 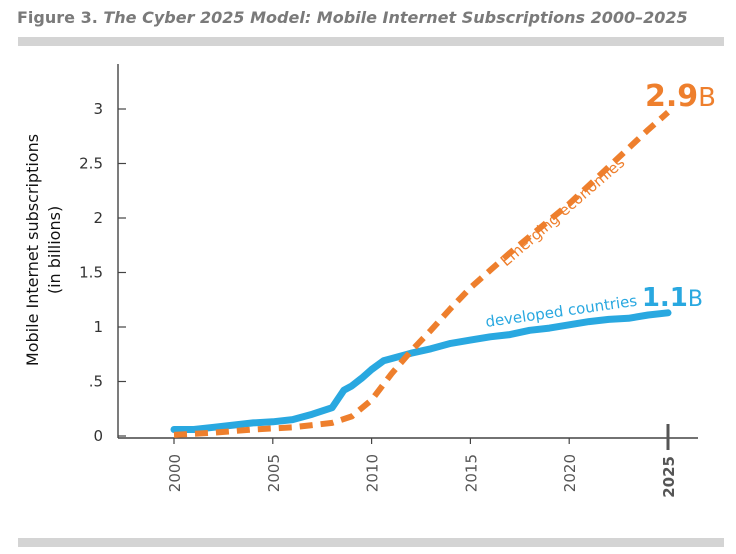 What do you see at coordinates (98, 109) in the screenshot?
I see `y-tick-label: 3` at bounding box center [98, 109].